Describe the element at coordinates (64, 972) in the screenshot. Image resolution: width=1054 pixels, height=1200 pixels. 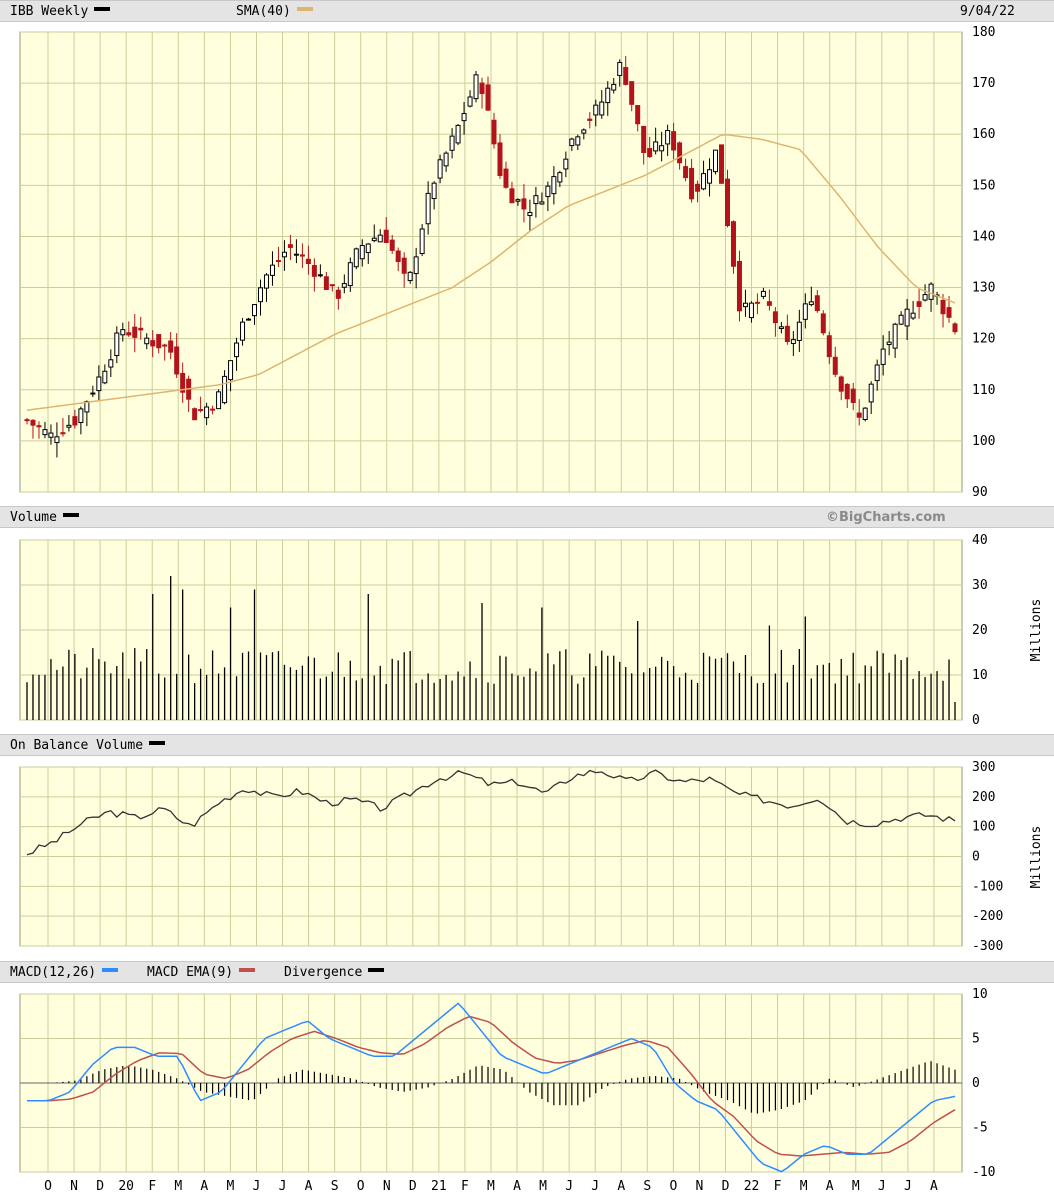
I see `macd-legend: MACD(12,26)` at that location.